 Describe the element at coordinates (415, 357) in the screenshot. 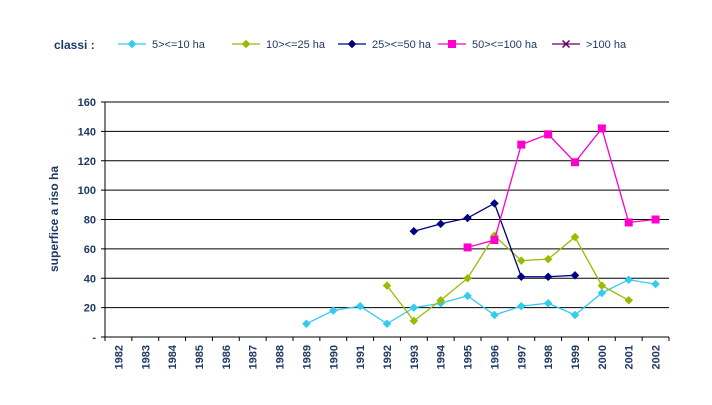

I see `x-tick-label: 1993` at that location.